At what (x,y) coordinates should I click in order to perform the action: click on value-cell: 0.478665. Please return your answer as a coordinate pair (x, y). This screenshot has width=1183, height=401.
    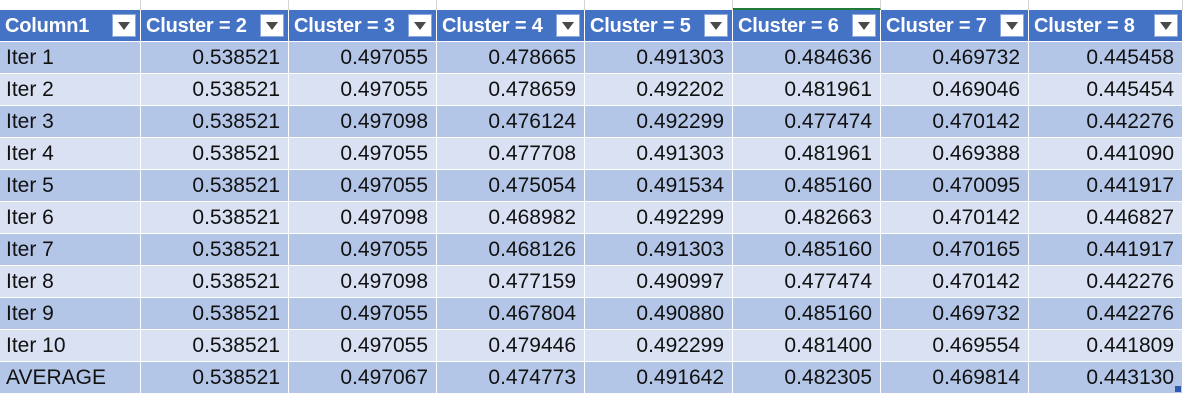
    Looking at the image, I should click on (511, 58).